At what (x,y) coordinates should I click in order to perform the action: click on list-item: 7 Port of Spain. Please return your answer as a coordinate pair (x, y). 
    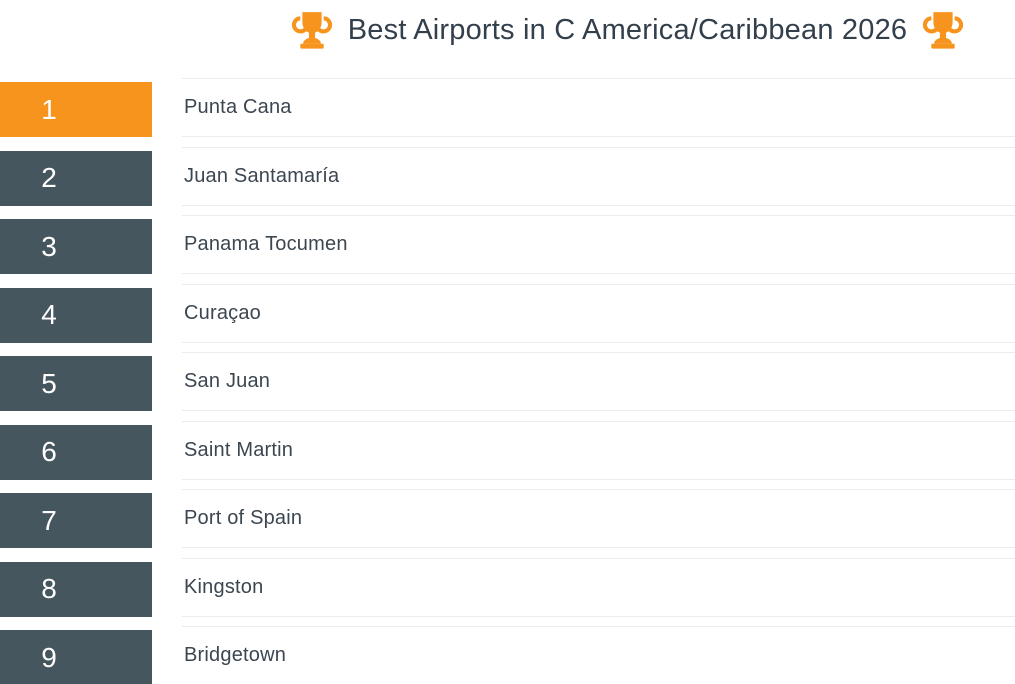
    Looking at the image, I should click on (507, 518).